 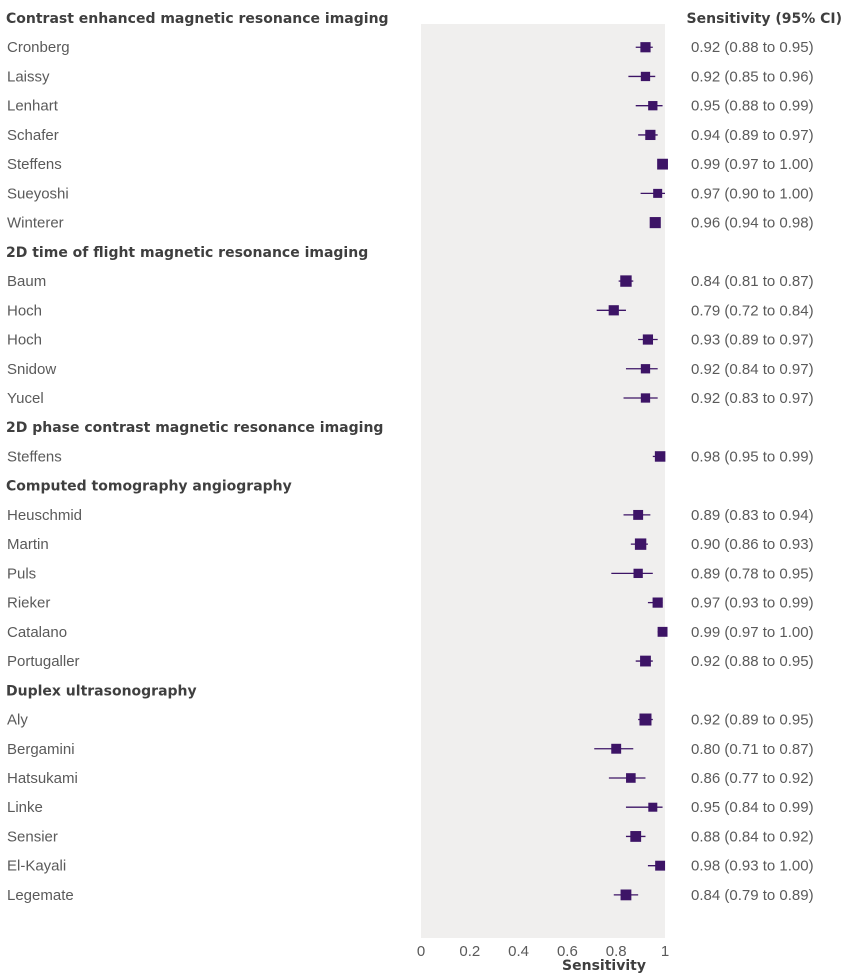 What do you see at coordinates (101, 691) in the screenshot?
I see `group-label: Duplex ultrasonography` at bounding box center [101, 691].